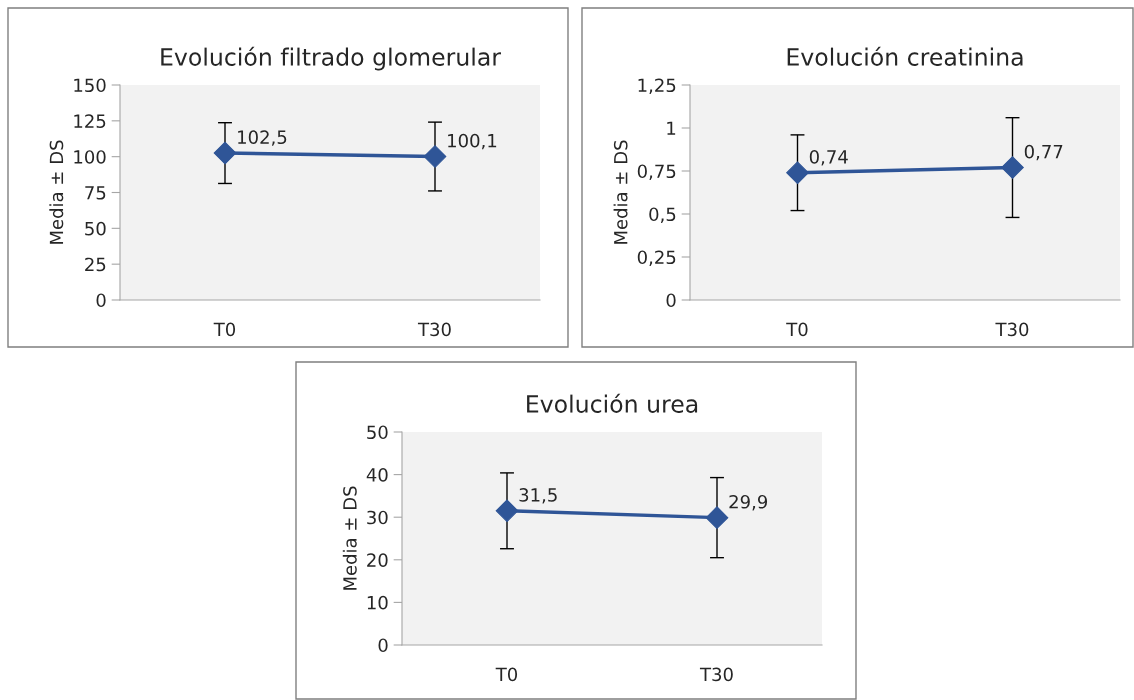 This screenshot has width=1134, height=700. I want to click on y-tick-label: 0,5, so click(662, 215).